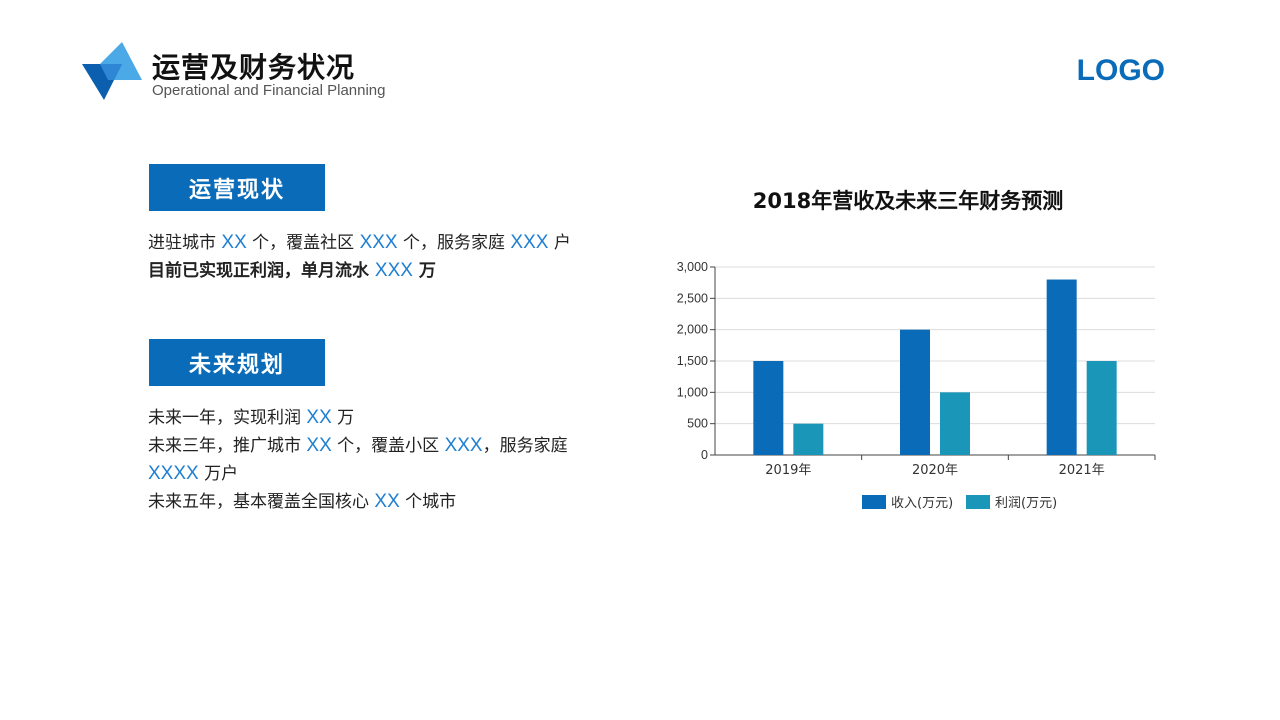 This screenshot has width=1280, height=720. I want to click on future-plan-line: XXXX 万户, so click(193, 474).